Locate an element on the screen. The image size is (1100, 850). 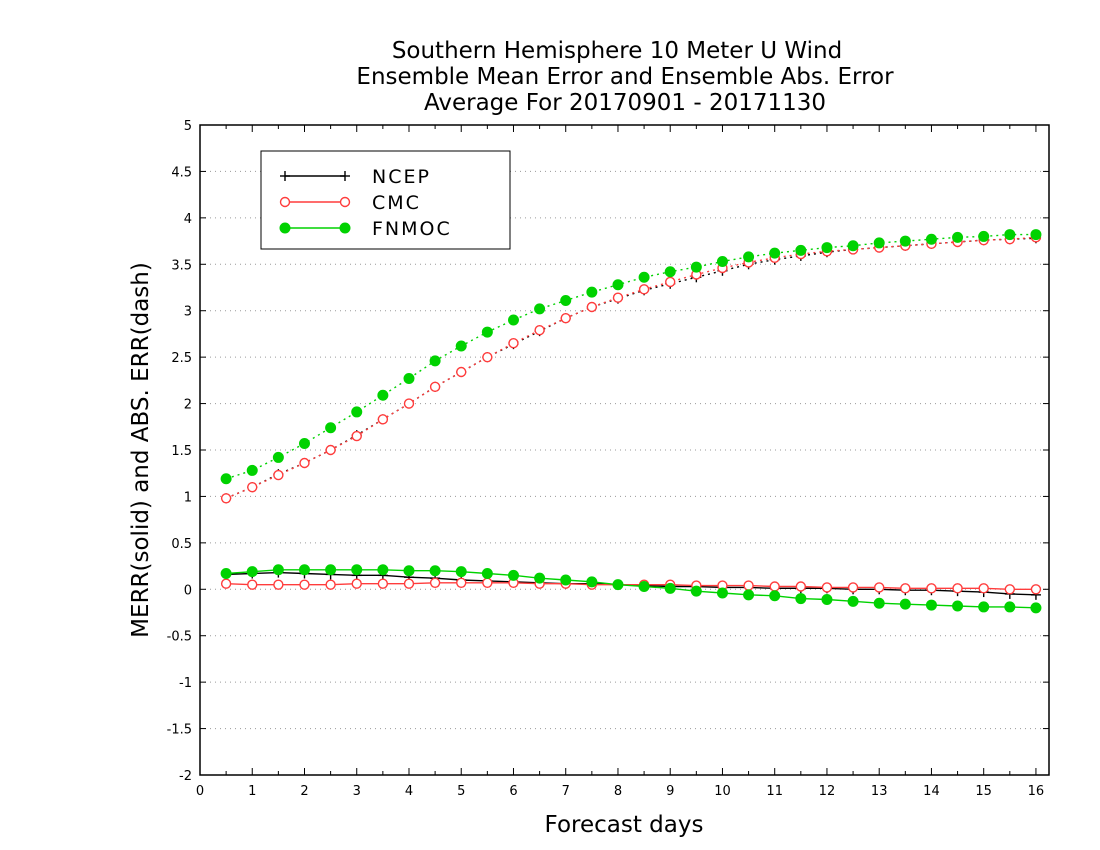
y-tick-label: 4 is located at coordinates (188, 219).